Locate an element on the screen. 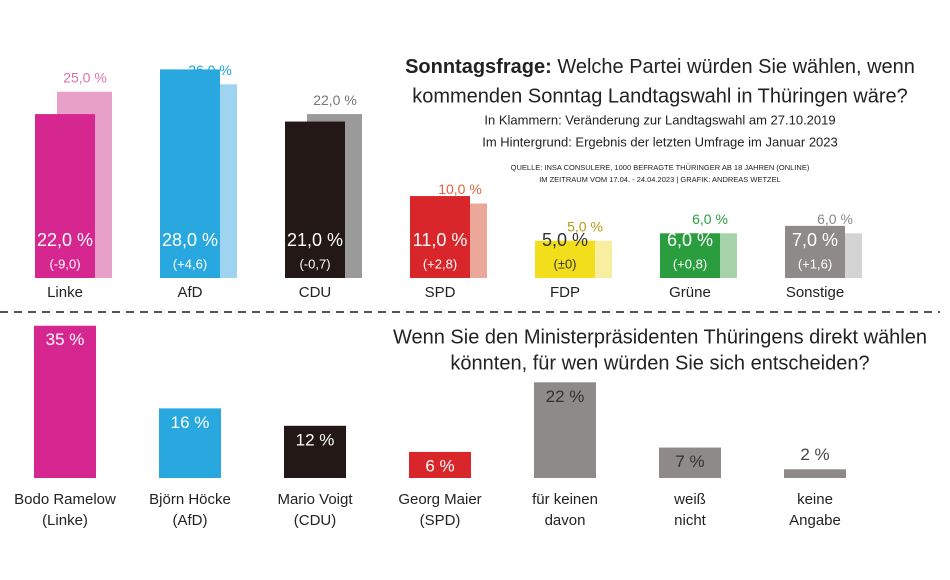 The image size is (950, 580). category-label: Georg Maier is located at coordinates (439, 499).